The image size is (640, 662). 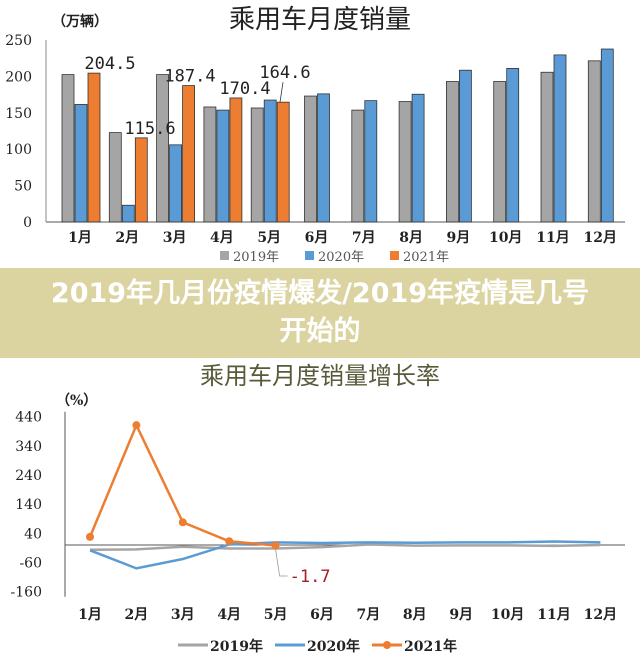 I want to click on line-legend-label: 2021年, so click(x=430, y=646).